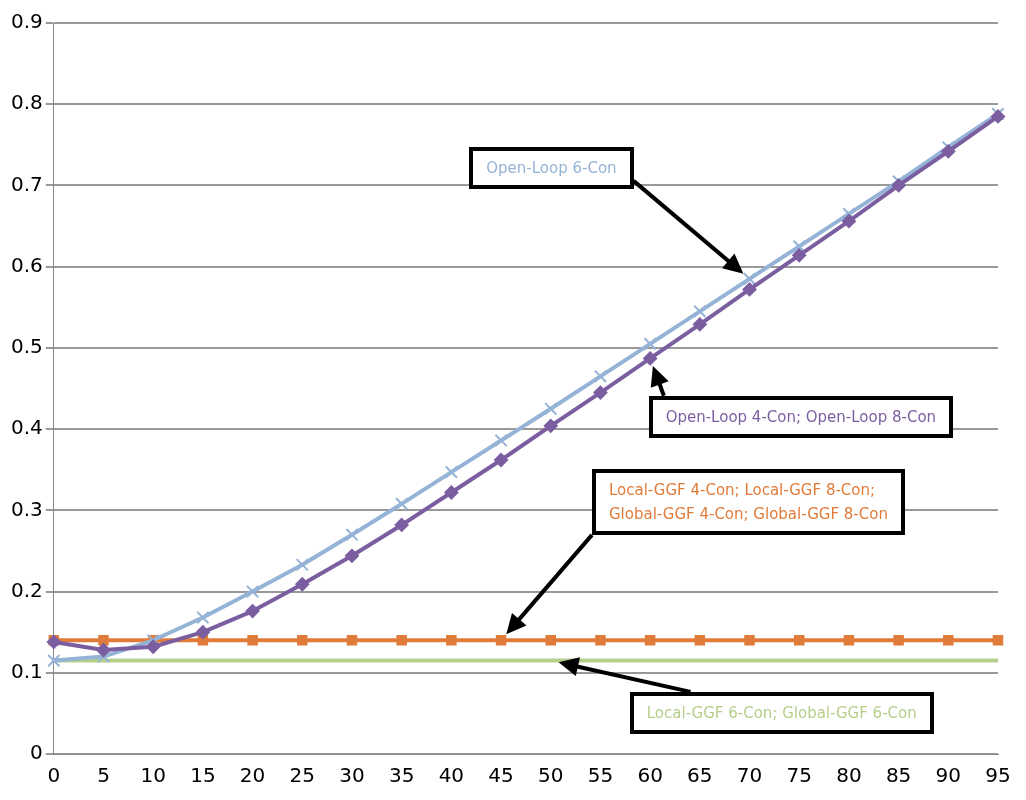 The width and height of the screenshot is (1026, 800). I want to click on x-tick-label: 40, so click(451, 775).